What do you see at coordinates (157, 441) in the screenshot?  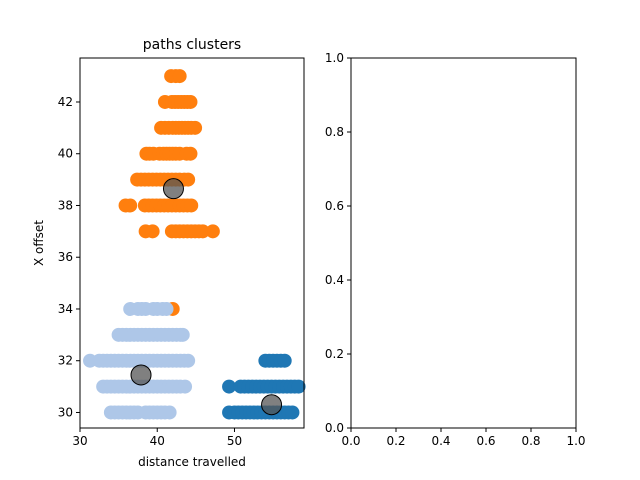 I see `x-tick-label: 40` at bounding box center [157, 441].